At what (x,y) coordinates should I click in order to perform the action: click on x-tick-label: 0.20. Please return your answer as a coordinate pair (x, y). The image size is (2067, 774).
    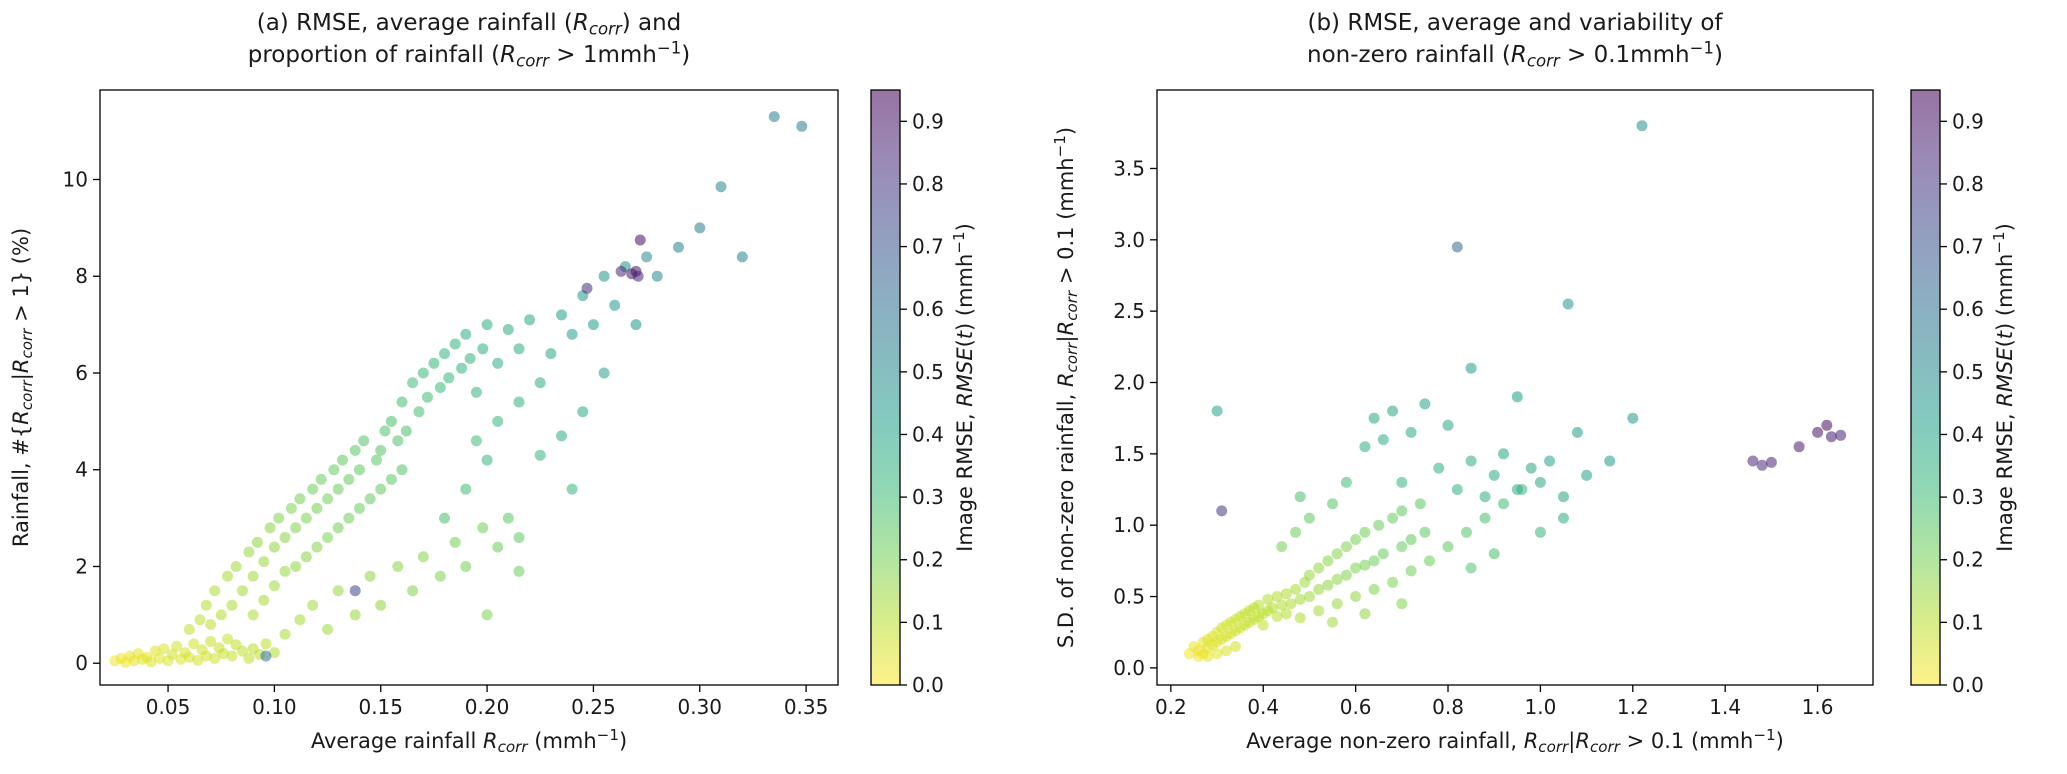
    Looking at the image, I should click on (487, 707).